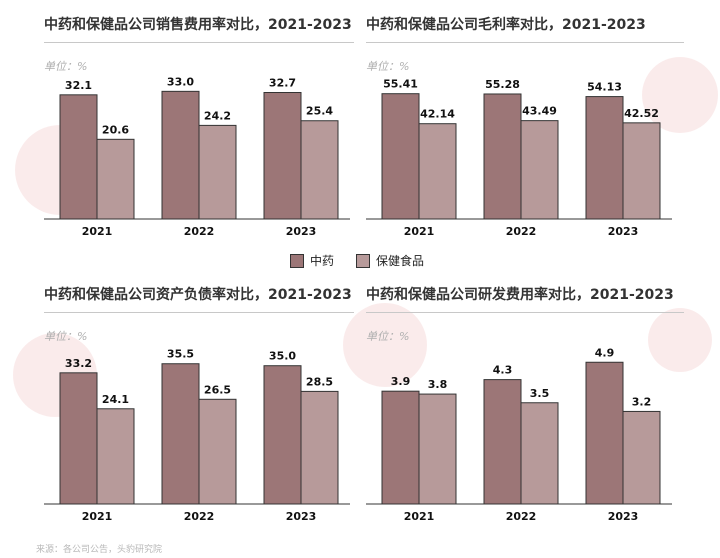 The height and width of the screenshot is (558, 720). I want to click on bar-chart: 33.2 24.1 2021 35.5 26.5 2022 35.0 28.5 2023, so click(197, 435).